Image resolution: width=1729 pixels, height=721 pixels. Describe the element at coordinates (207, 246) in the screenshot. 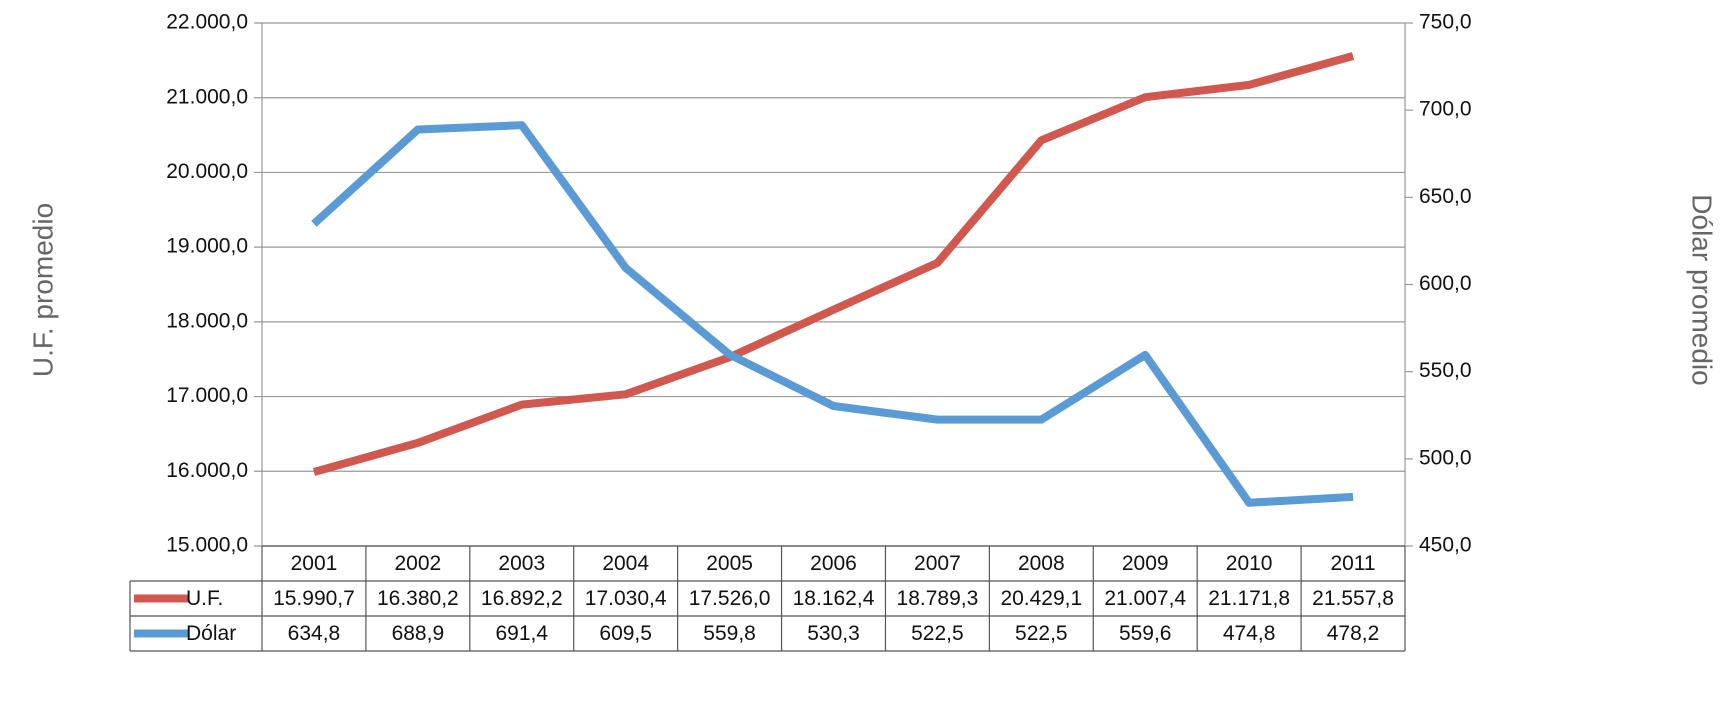

I see `y-tick-label: 19.000,0` at that location.